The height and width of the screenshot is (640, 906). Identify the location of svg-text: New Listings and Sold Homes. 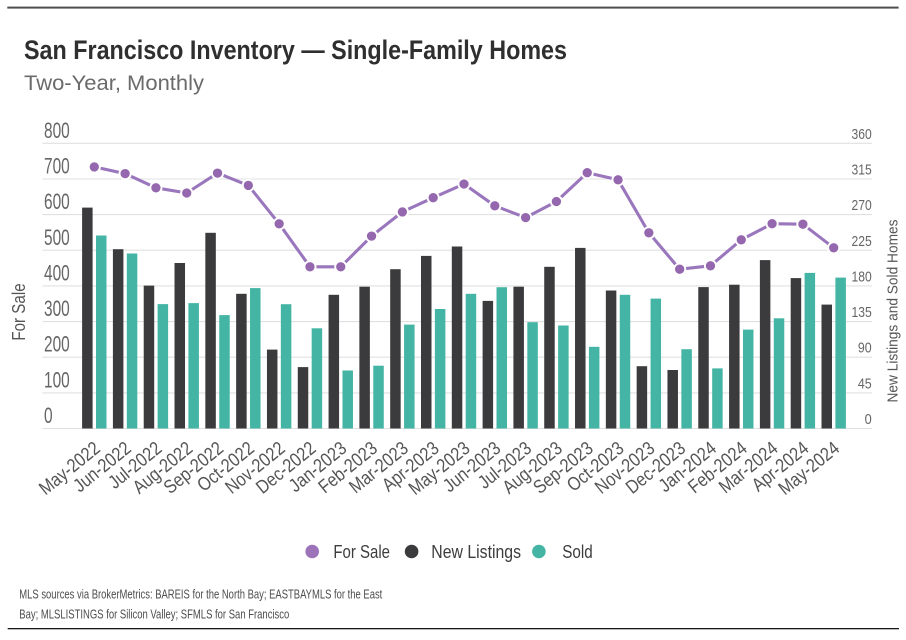
(893, 311).